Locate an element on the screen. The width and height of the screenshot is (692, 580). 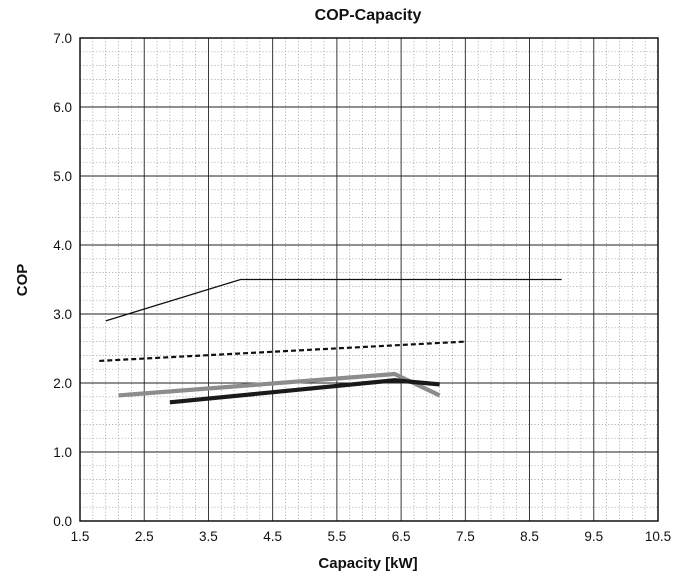
y-tick-label: 3.0 is located at coordinates (62, 314).